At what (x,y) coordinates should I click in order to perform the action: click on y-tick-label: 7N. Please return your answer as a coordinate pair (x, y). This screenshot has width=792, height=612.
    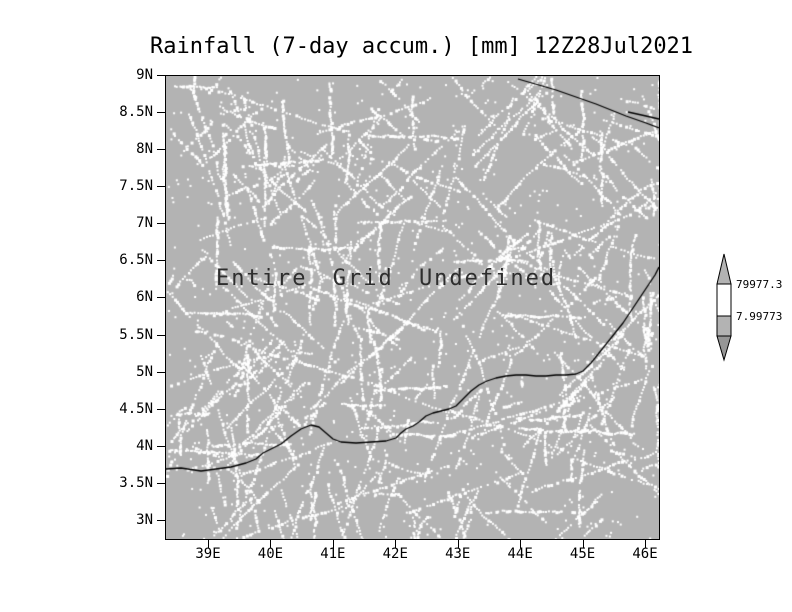
    Looking at the image, I should click on (144, 223).